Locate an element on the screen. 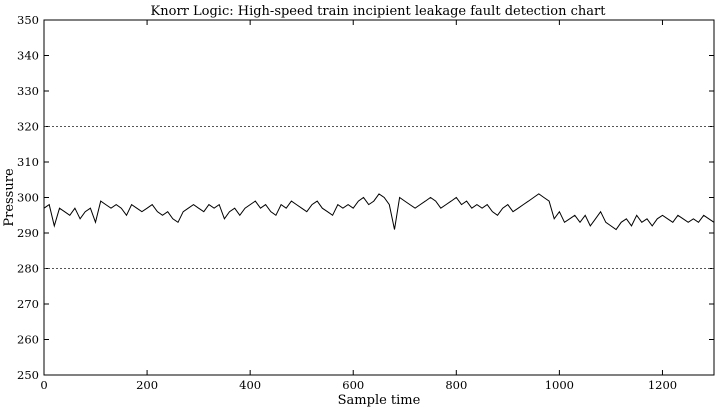  x-tick-label: 600 is located at coordinates (353, 385).